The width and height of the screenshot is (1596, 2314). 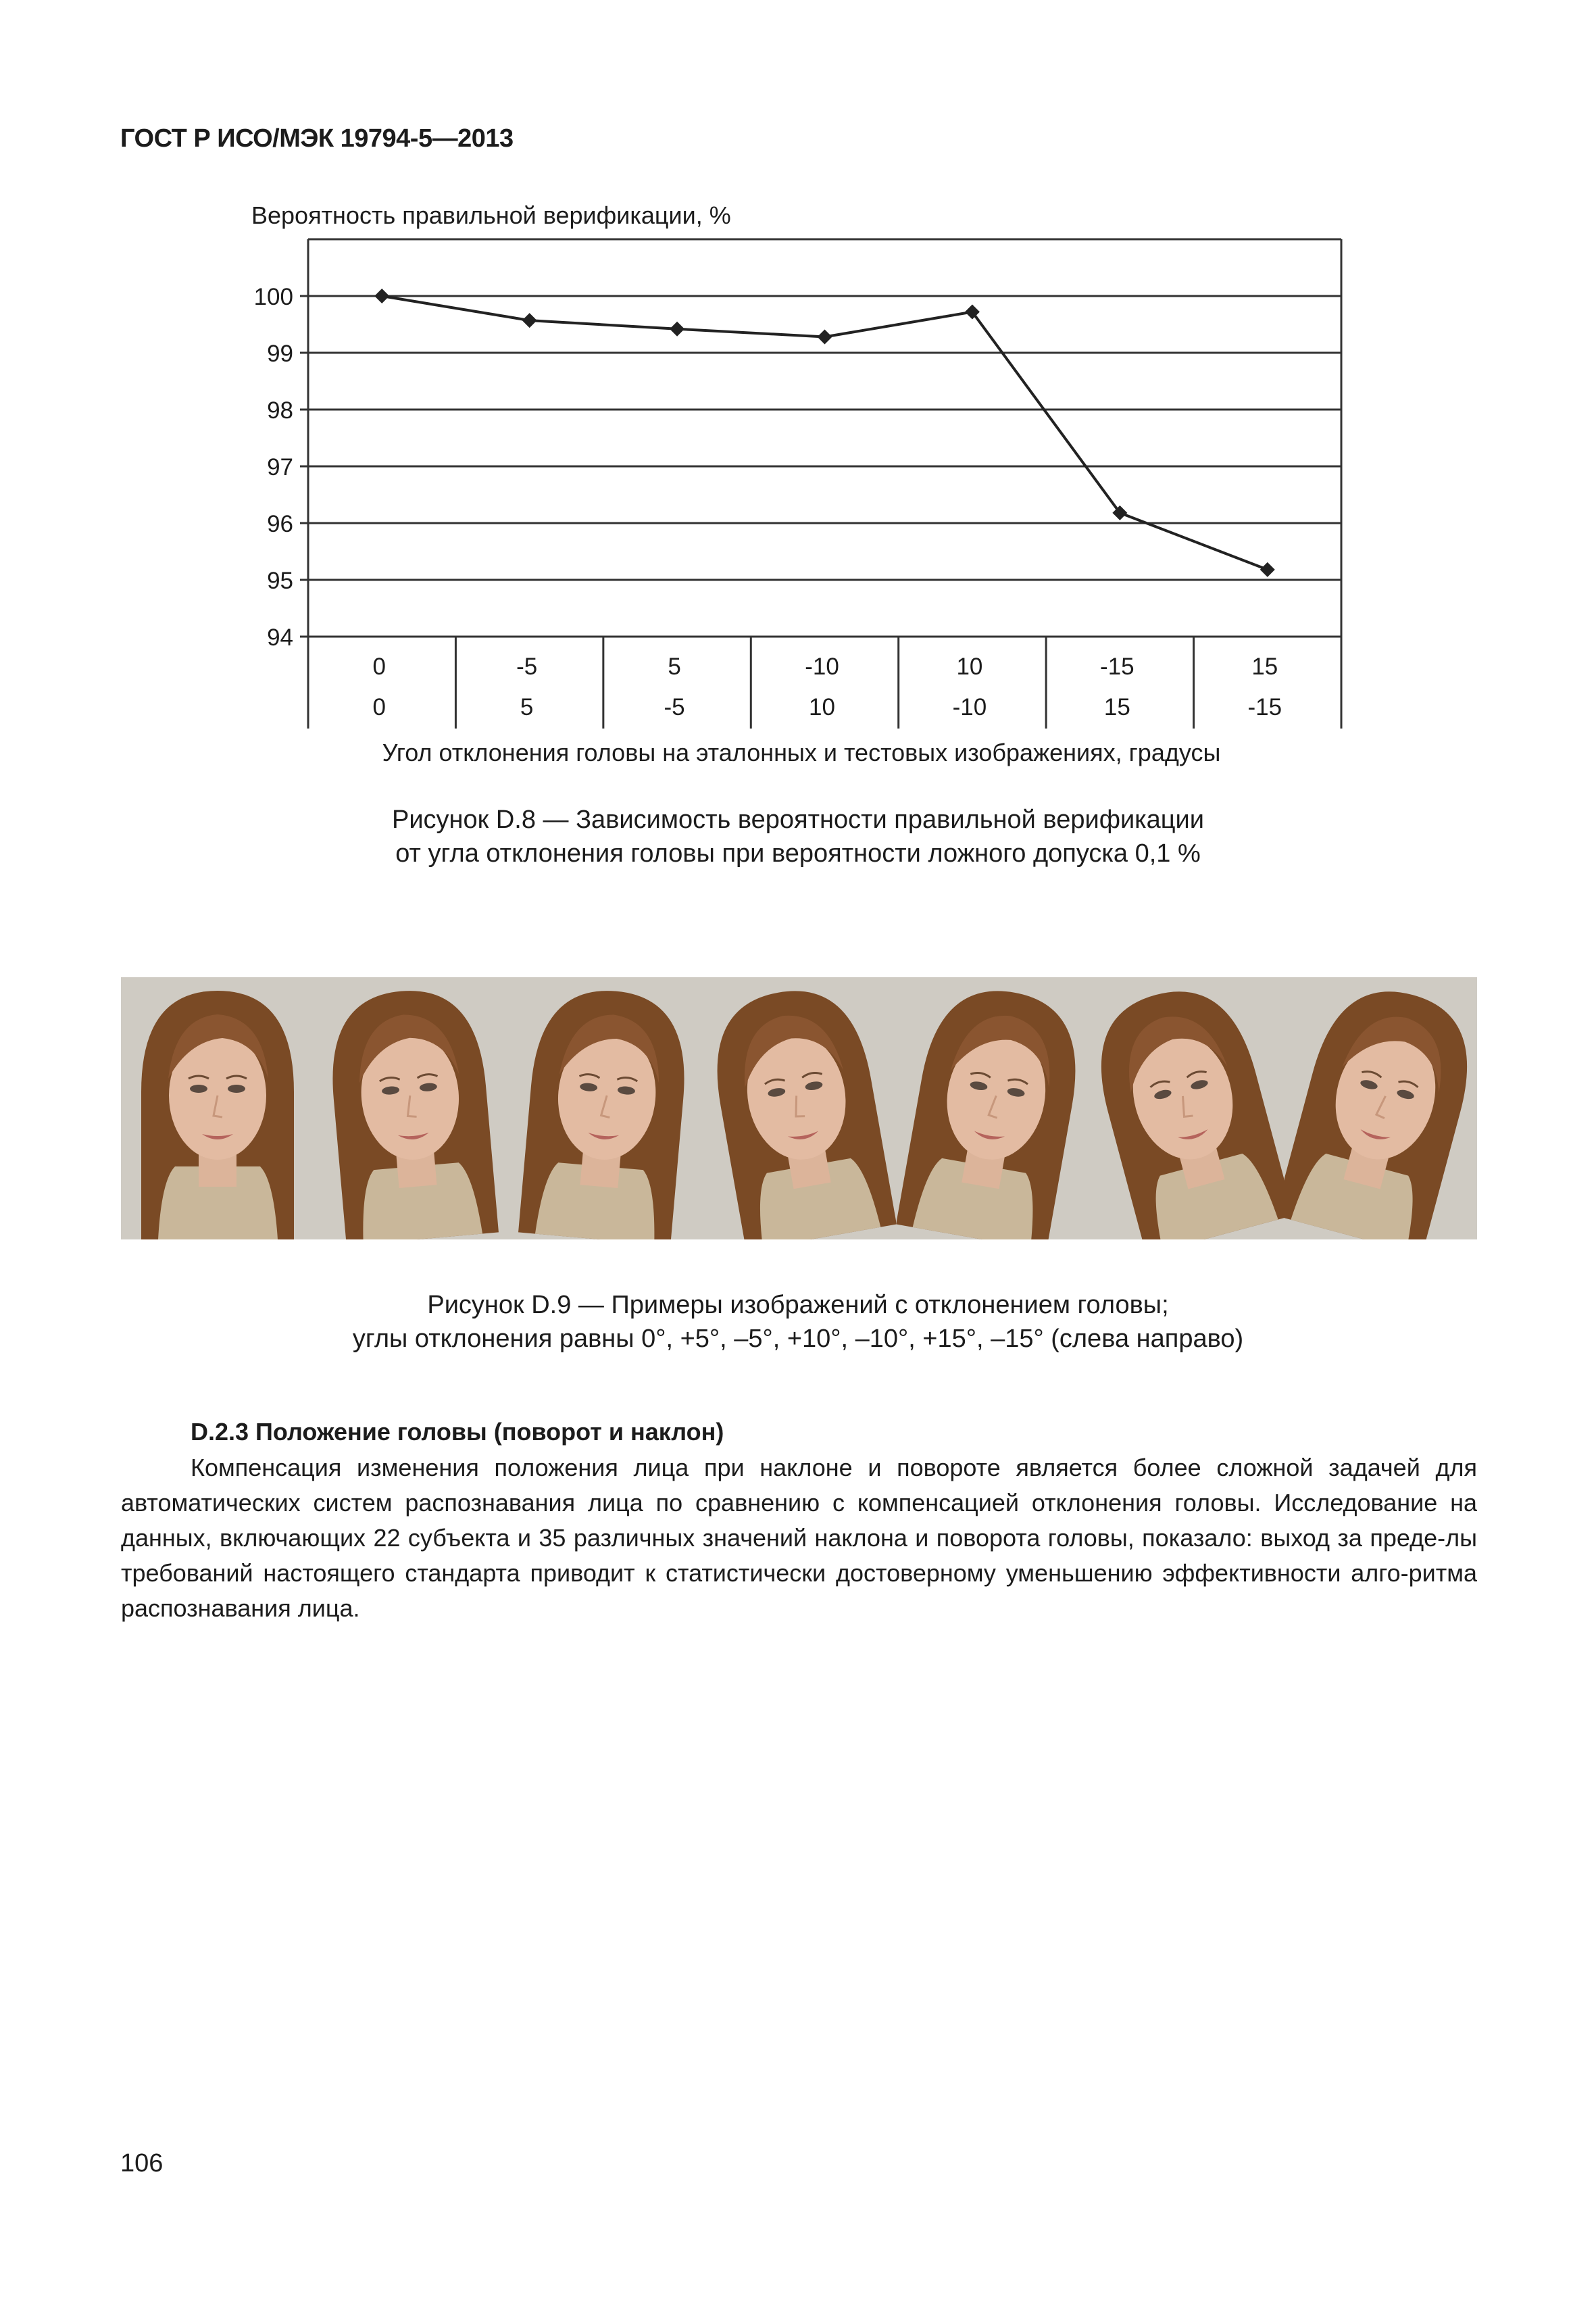 I want to click on x-tick-label-test: 15, so click(x=1117, y=707).